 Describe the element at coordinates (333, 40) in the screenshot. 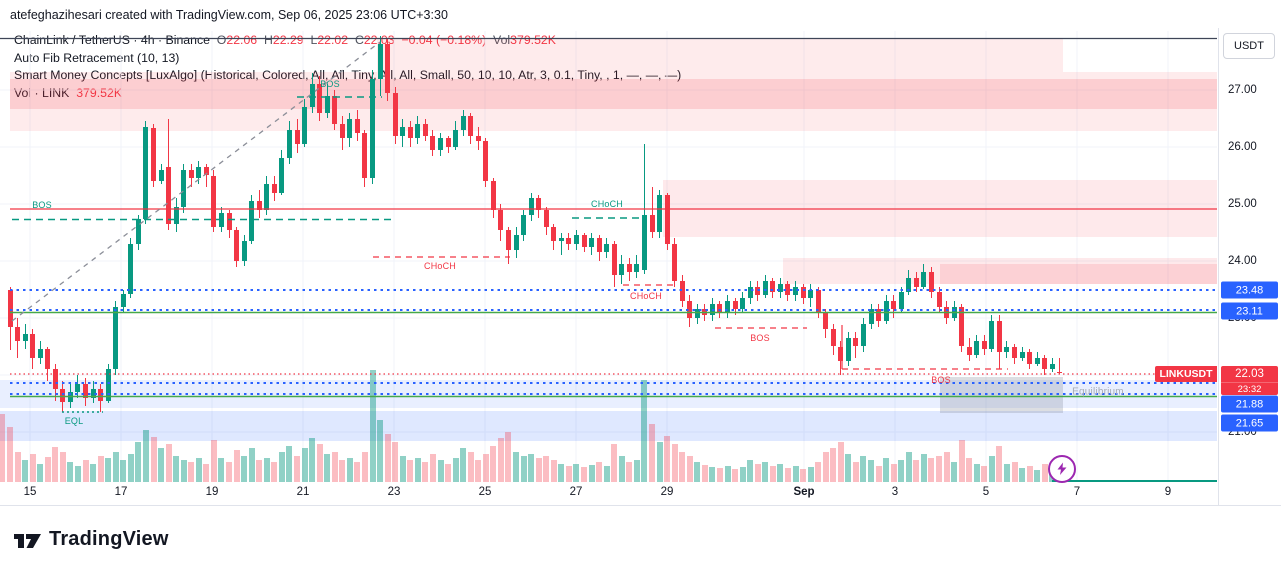

I see `legend-part: 22.02` at that location.